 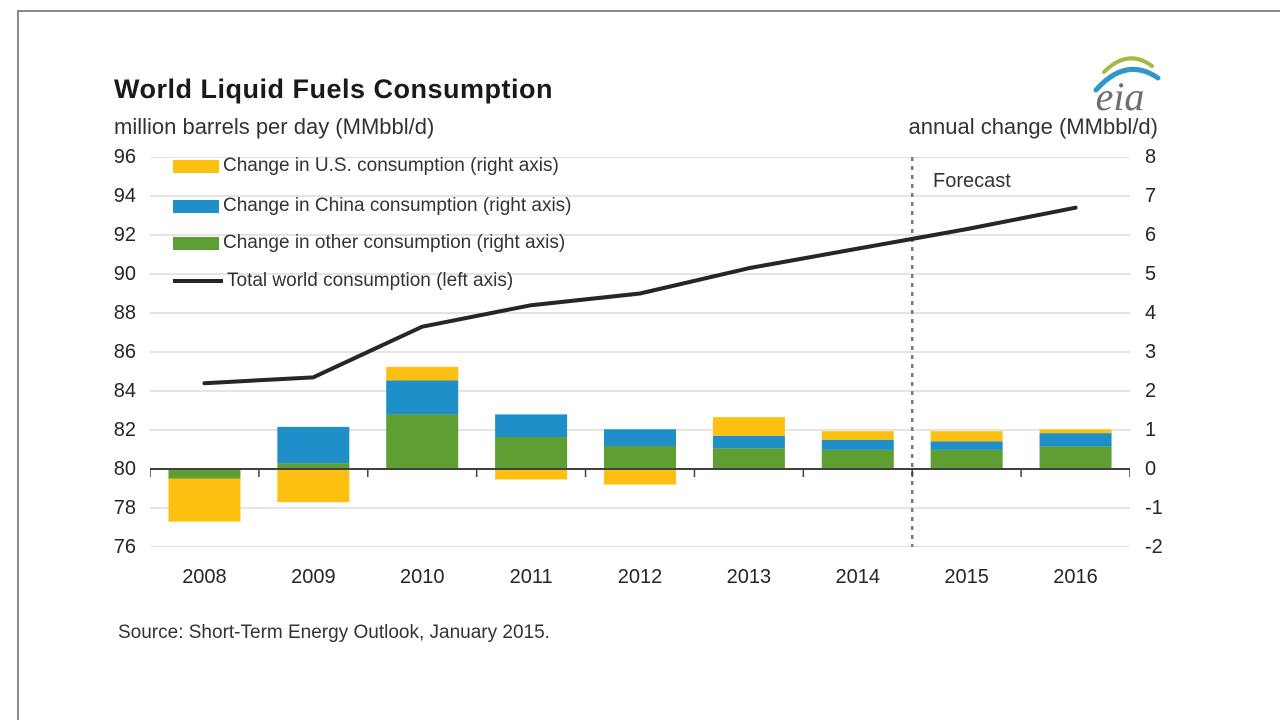 I want to click on bar-2012-us, so click(x=640, y=477).